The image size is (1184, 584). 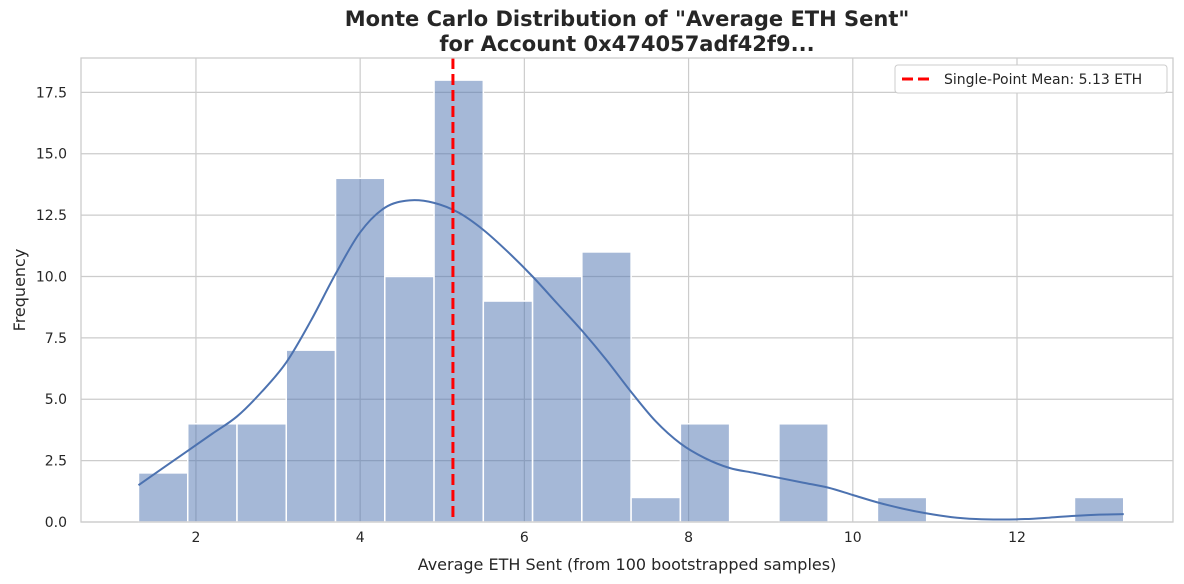 I want to click on x-tick-label: 2, so click(x=195, y=538).